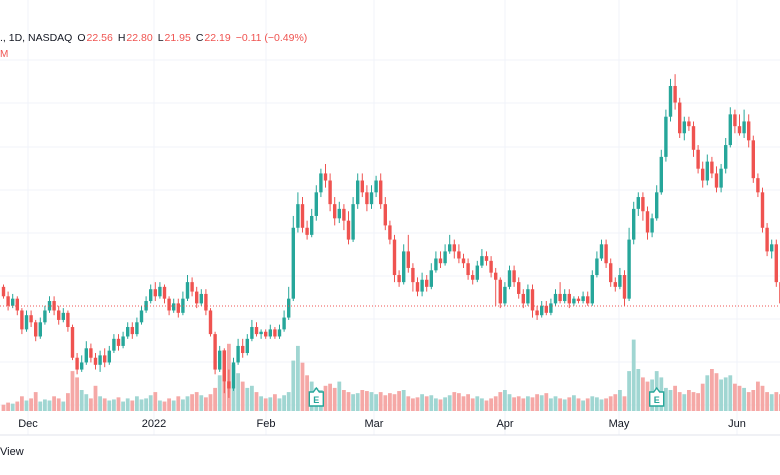  I want to click on high-label: H, so click(121, 38).